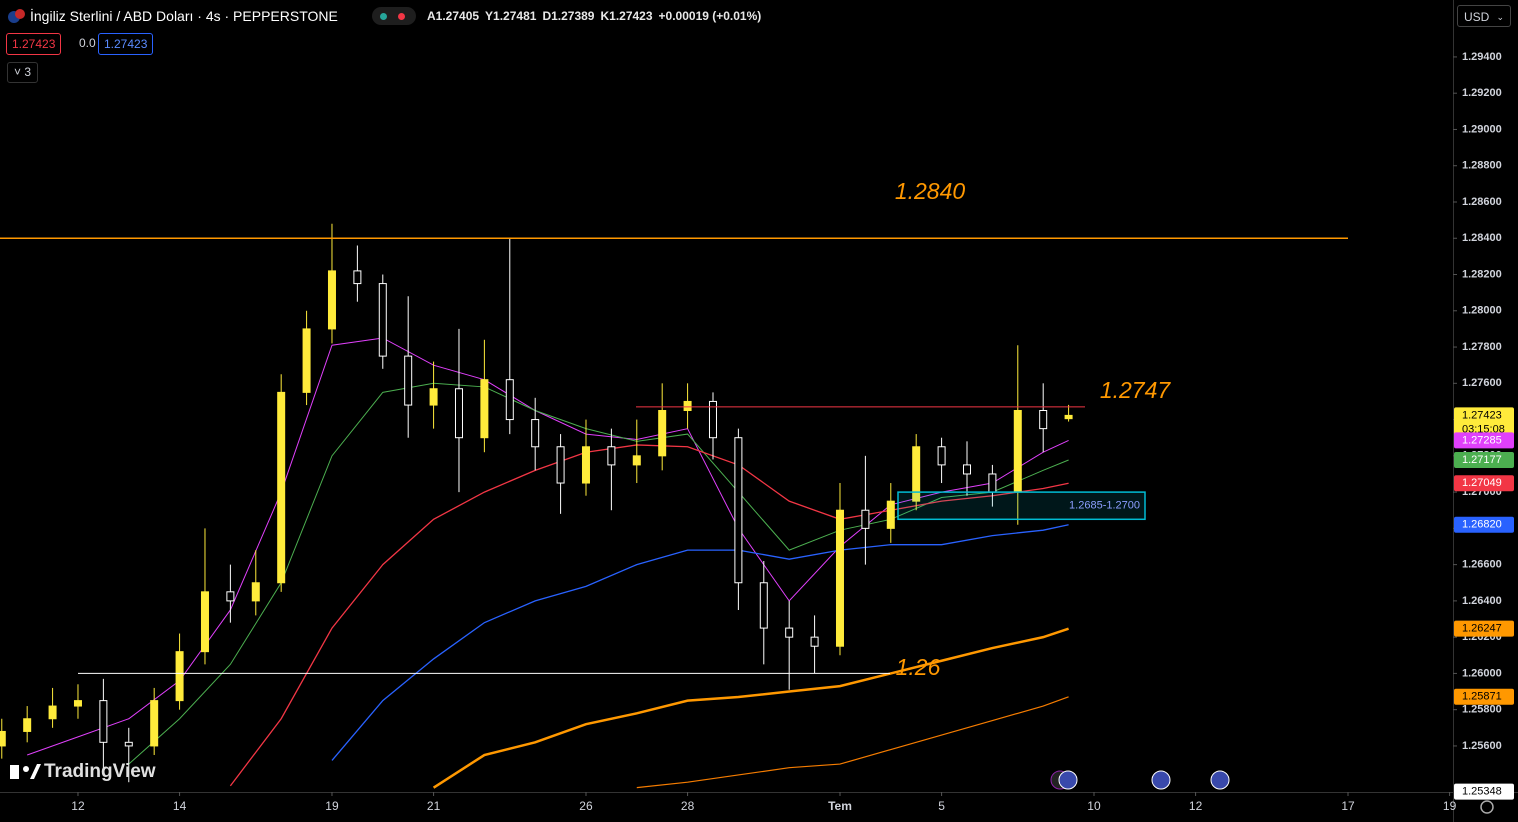 Image resolution: width=1518 pixels, height=822 pixels. I want to click on support-zone, so click(1021, 506).